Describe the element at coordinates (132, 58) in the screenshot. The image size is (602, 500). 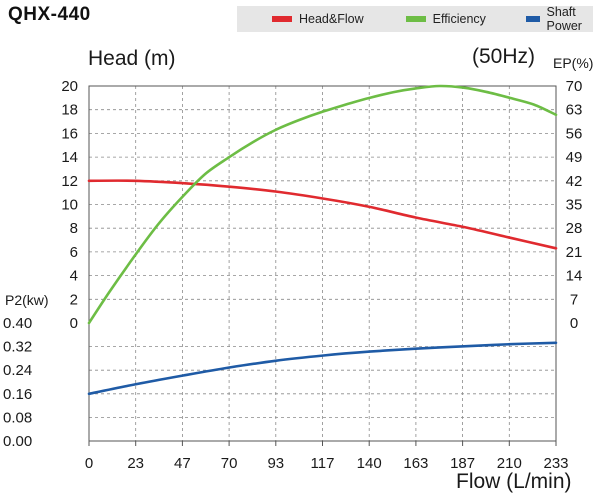
I see `head-axis-label: Head (m)` at that location.